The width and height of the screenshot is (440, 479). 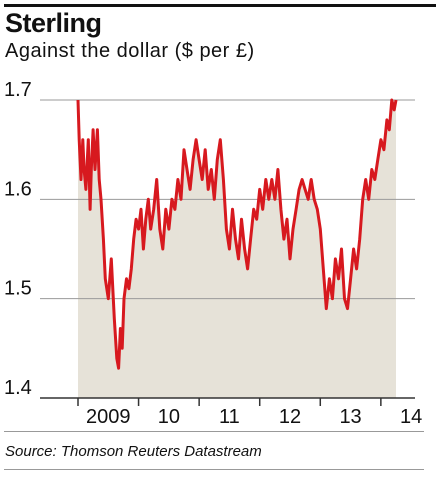 I want to click on x-tick-label: 12, so click(x=290, y=417).